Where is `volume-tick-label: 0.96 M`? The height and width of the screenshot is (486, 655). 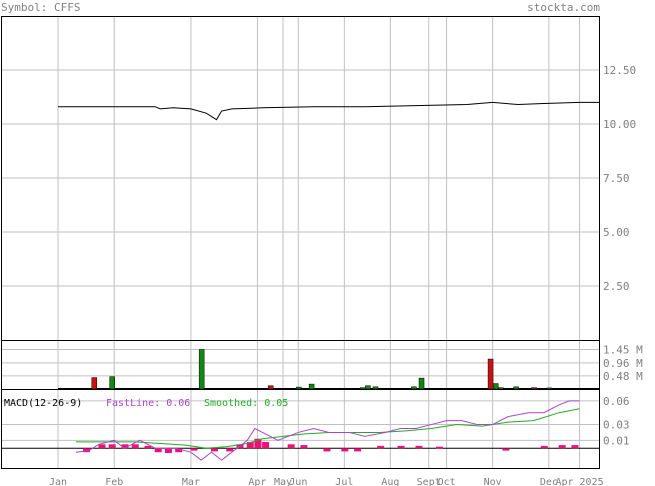
volume-tick-label: 0.96 M is located at coordinates (623, 363).